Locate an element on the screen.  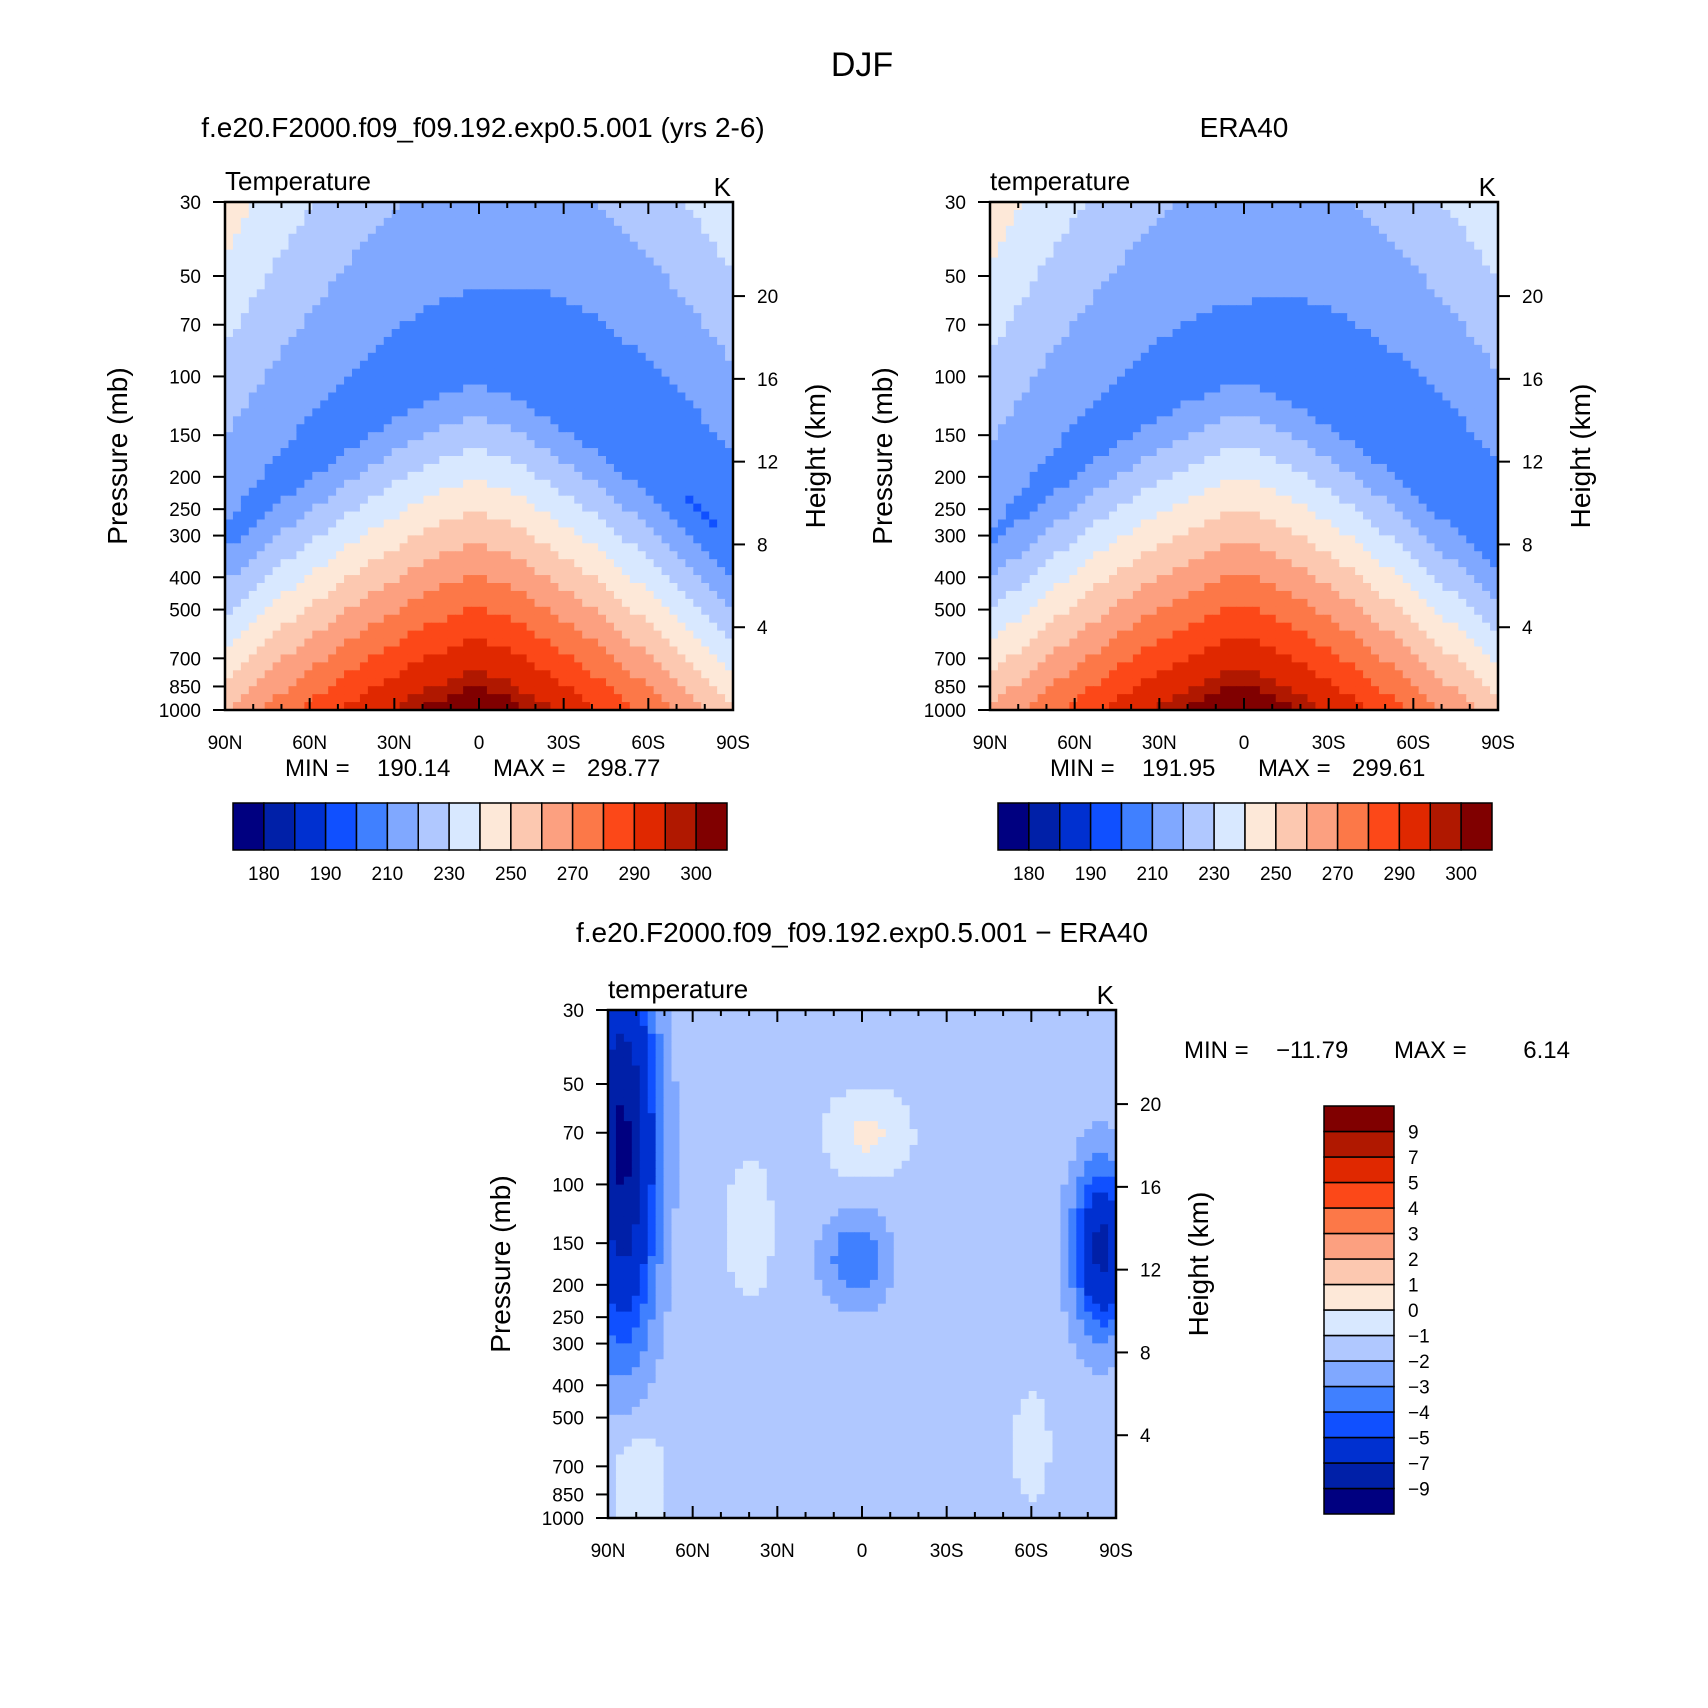
x-tick-label: 60N is located at coordinates (309, 743).